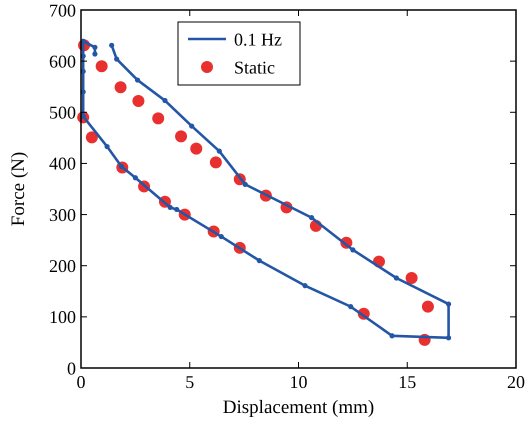 The image size is (531, 421). Describe the element at coordinates (258, 39) in the screenshot. I see `legend-label: 0.1 Hz` at that location.